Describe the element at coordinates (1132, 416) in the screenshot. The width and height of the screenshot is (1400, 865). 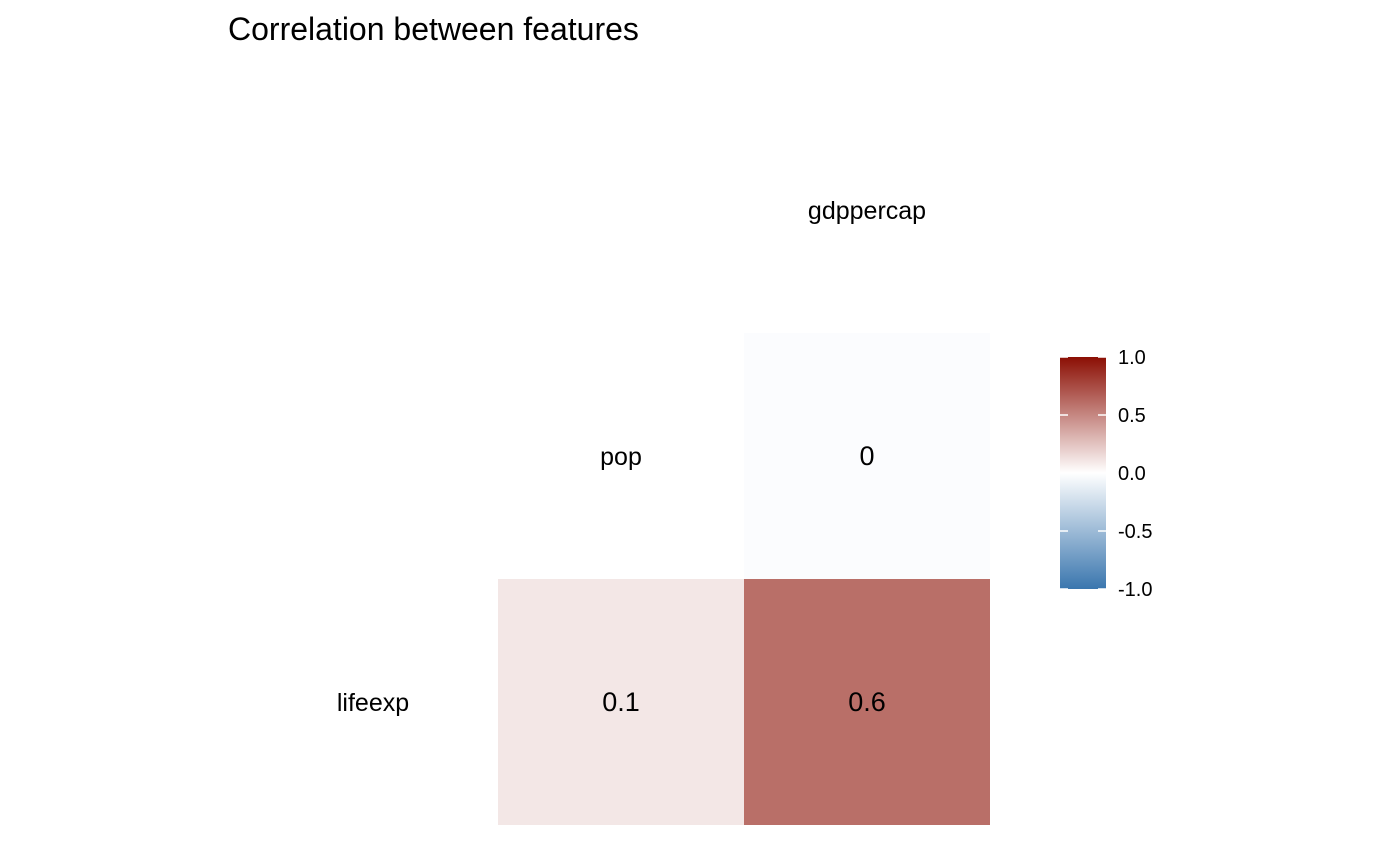
I see `legend-tick-label: 0.5` at that location.